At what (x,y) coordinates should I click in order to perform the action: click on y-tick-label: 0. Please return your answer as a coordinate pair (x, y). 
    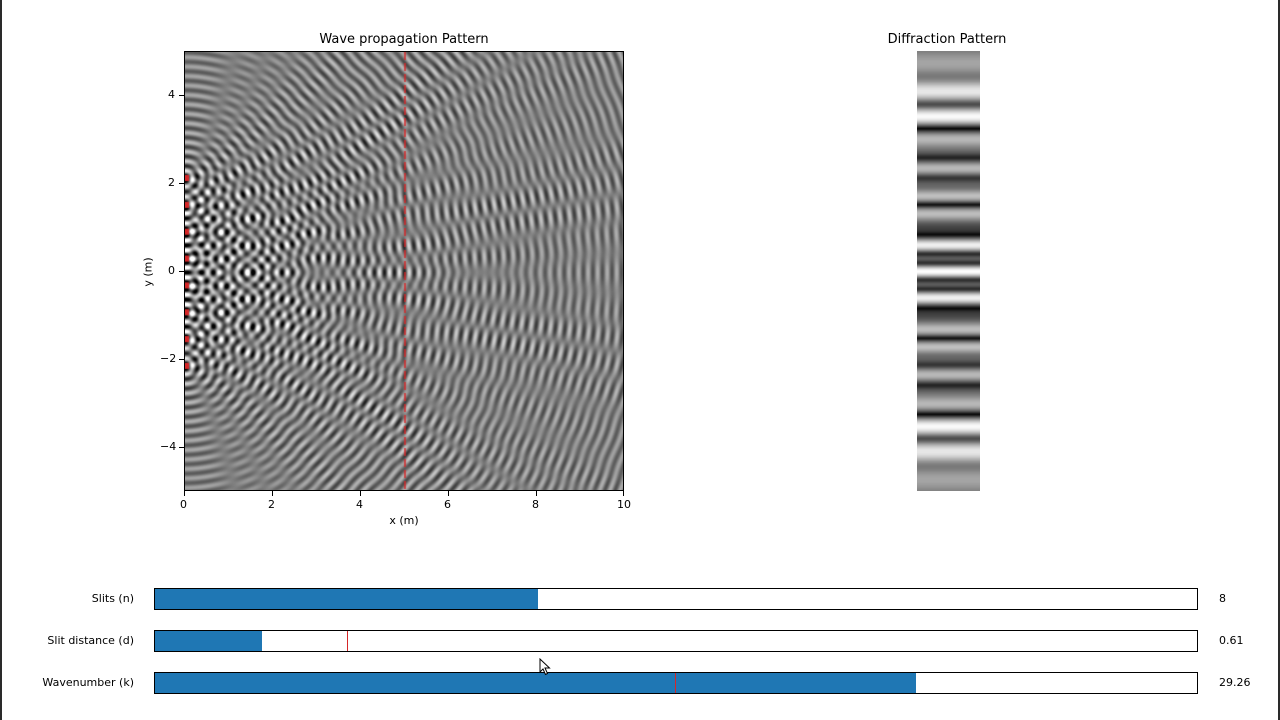
    Looking at the image, I should click on (171, 270).